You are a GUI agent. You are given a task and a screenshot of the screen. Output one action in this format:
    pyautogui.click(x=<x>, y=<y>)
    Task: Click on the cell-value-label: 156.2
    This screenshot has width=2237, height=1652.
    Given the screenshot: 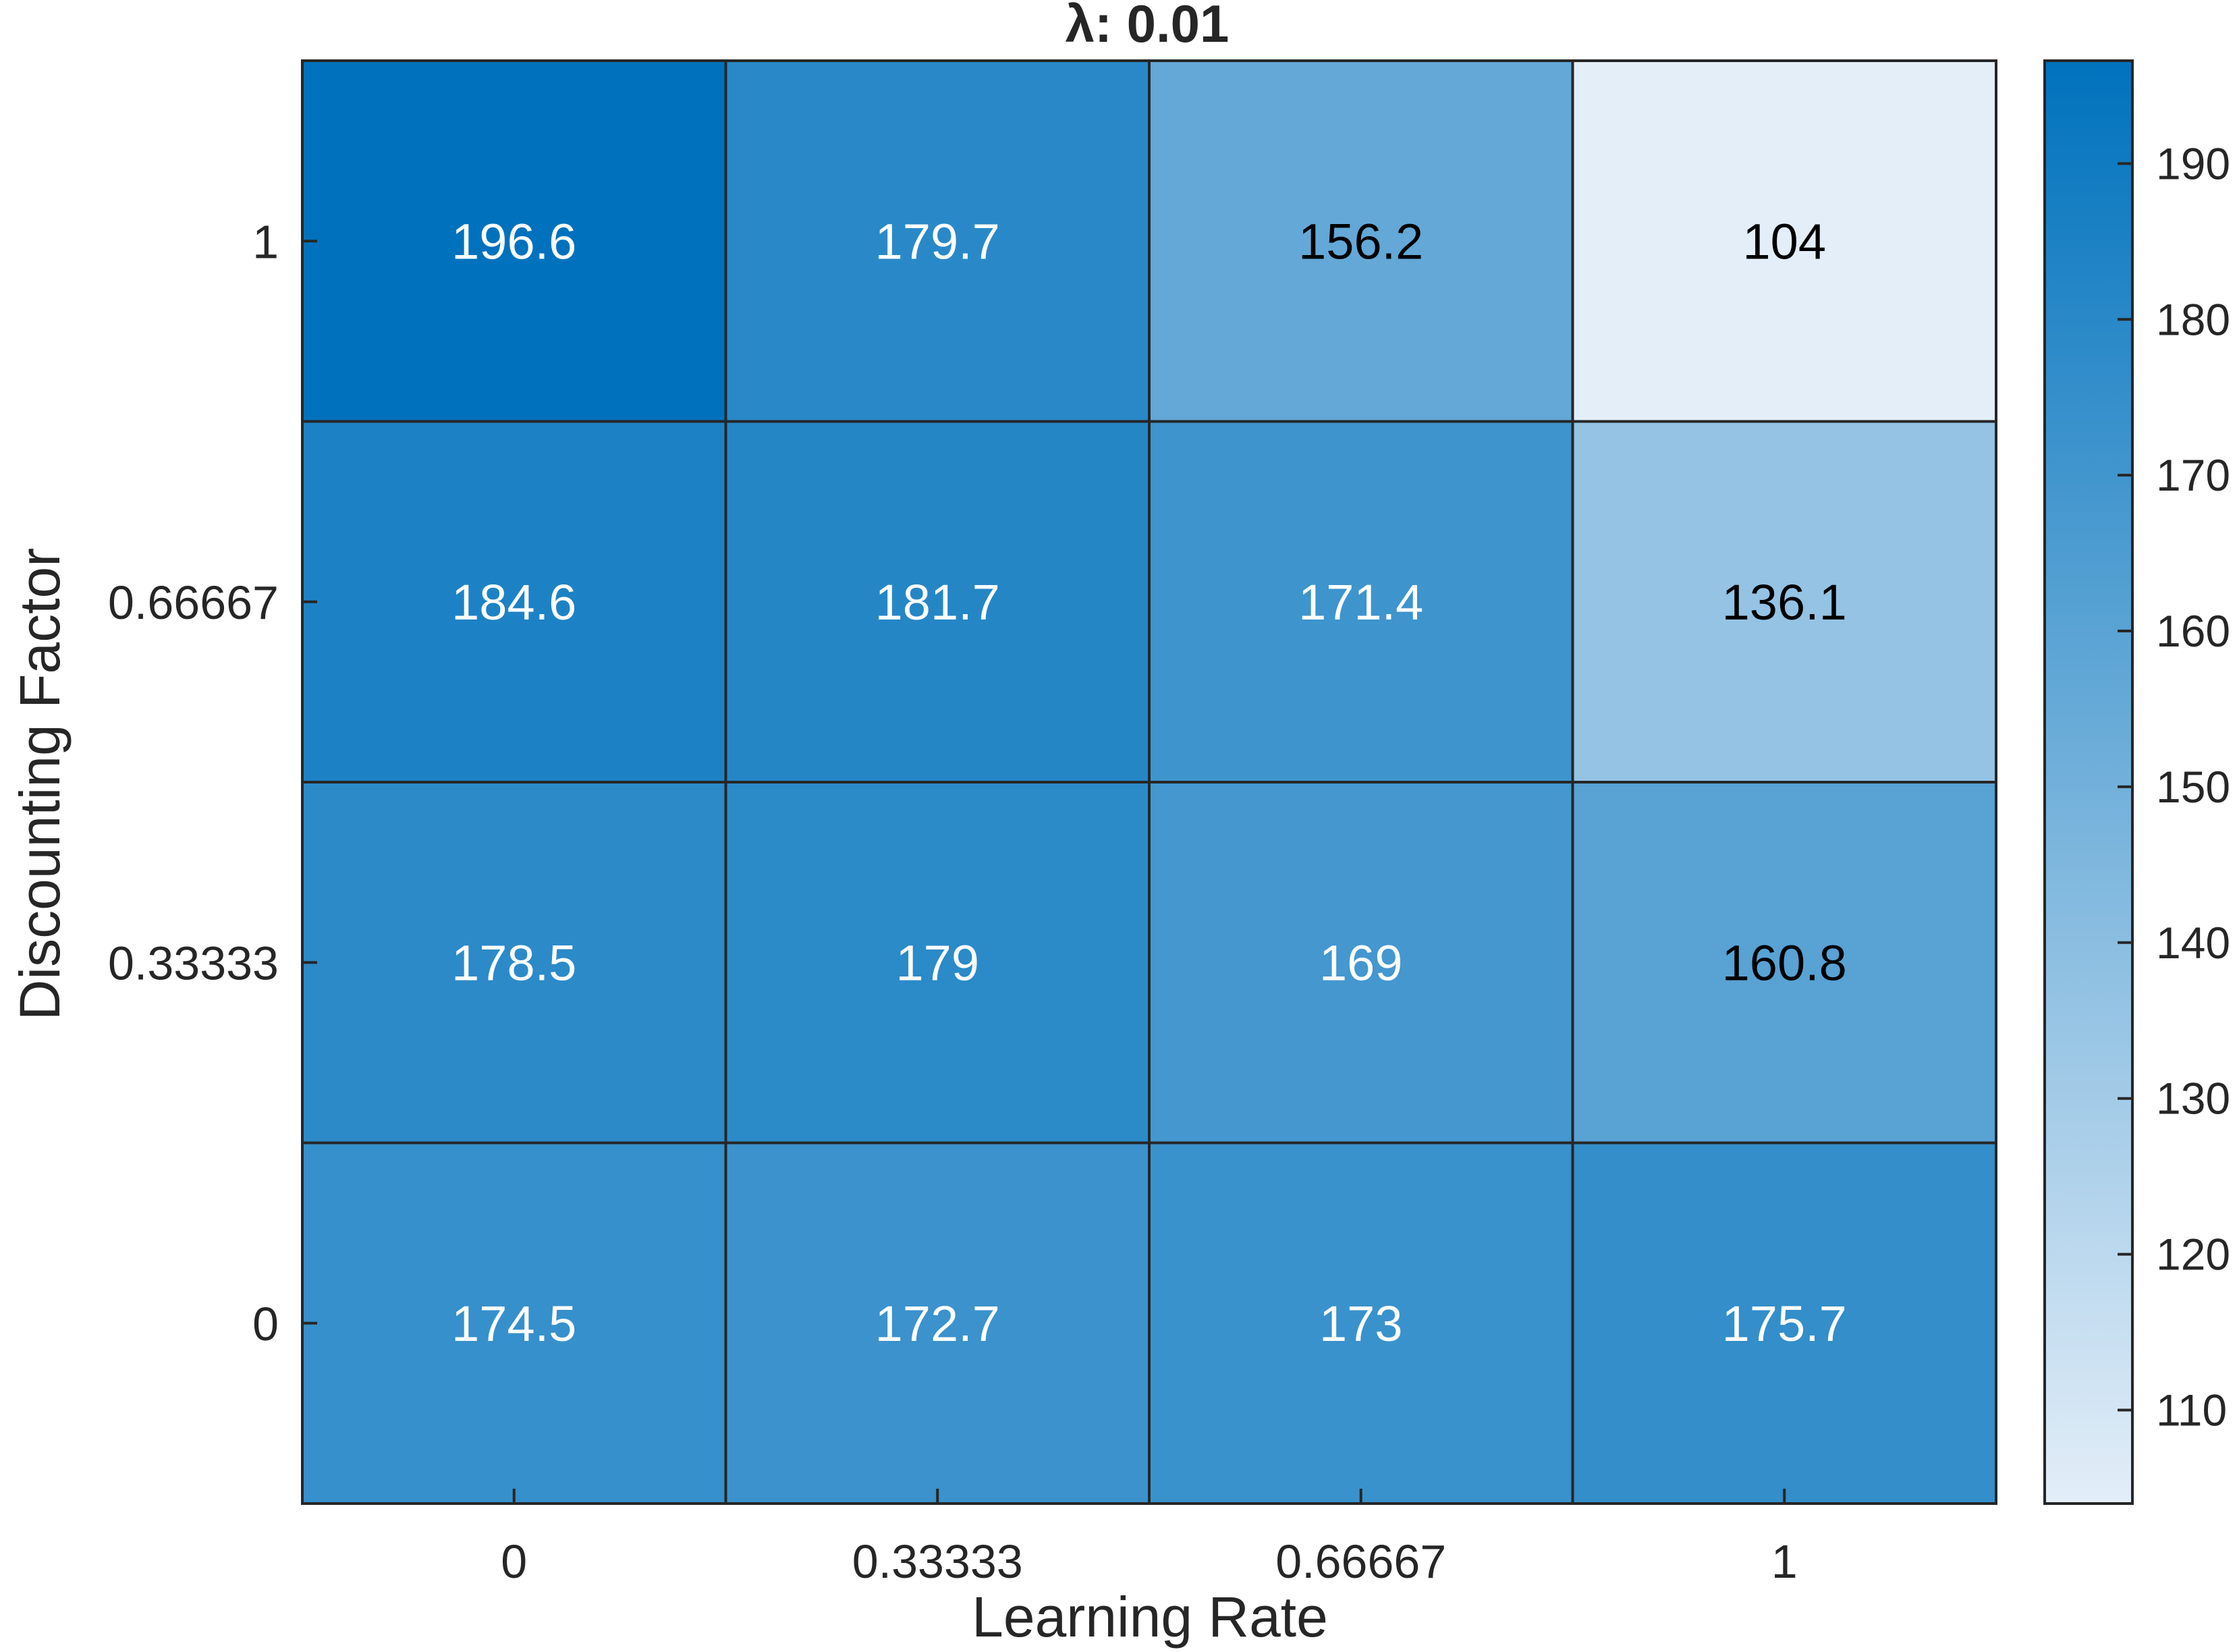 What is the action you would take?
    pyautogui.click(x=1361, y=241)
    